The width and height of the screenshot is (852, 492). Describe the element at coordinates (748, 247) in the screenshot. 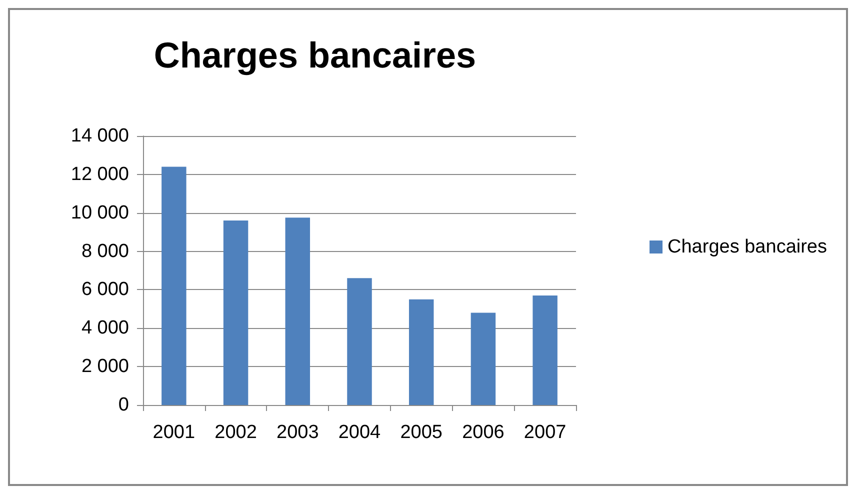

I see `legend-label: Charges bancaires` at that location.